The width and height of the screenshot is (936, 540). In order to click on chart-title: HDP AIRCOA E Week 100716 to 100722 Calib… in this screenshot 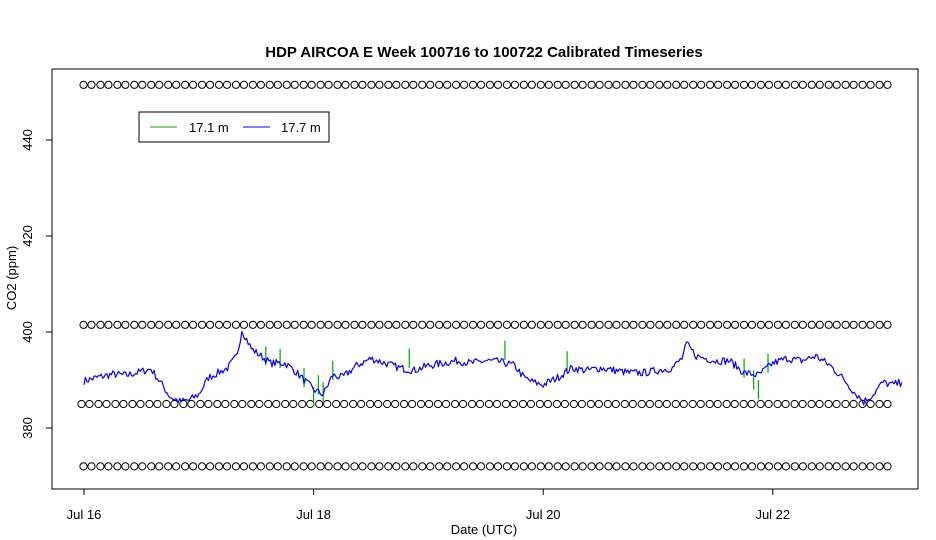, I will do `click(483, 52)`.